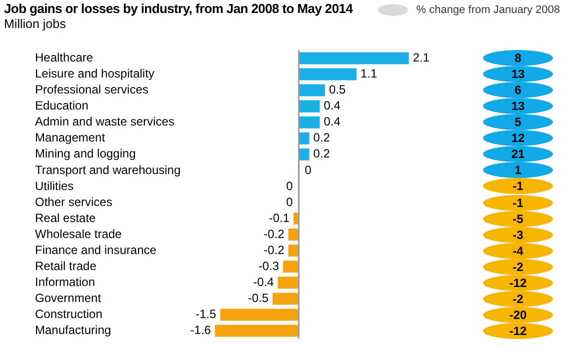 This screenshot has height=349, width=570. What do you see at coordinates (64, 57) in the screenshot?
I see `y-tick-label: Healthcare` at bounding box center [64, 57].